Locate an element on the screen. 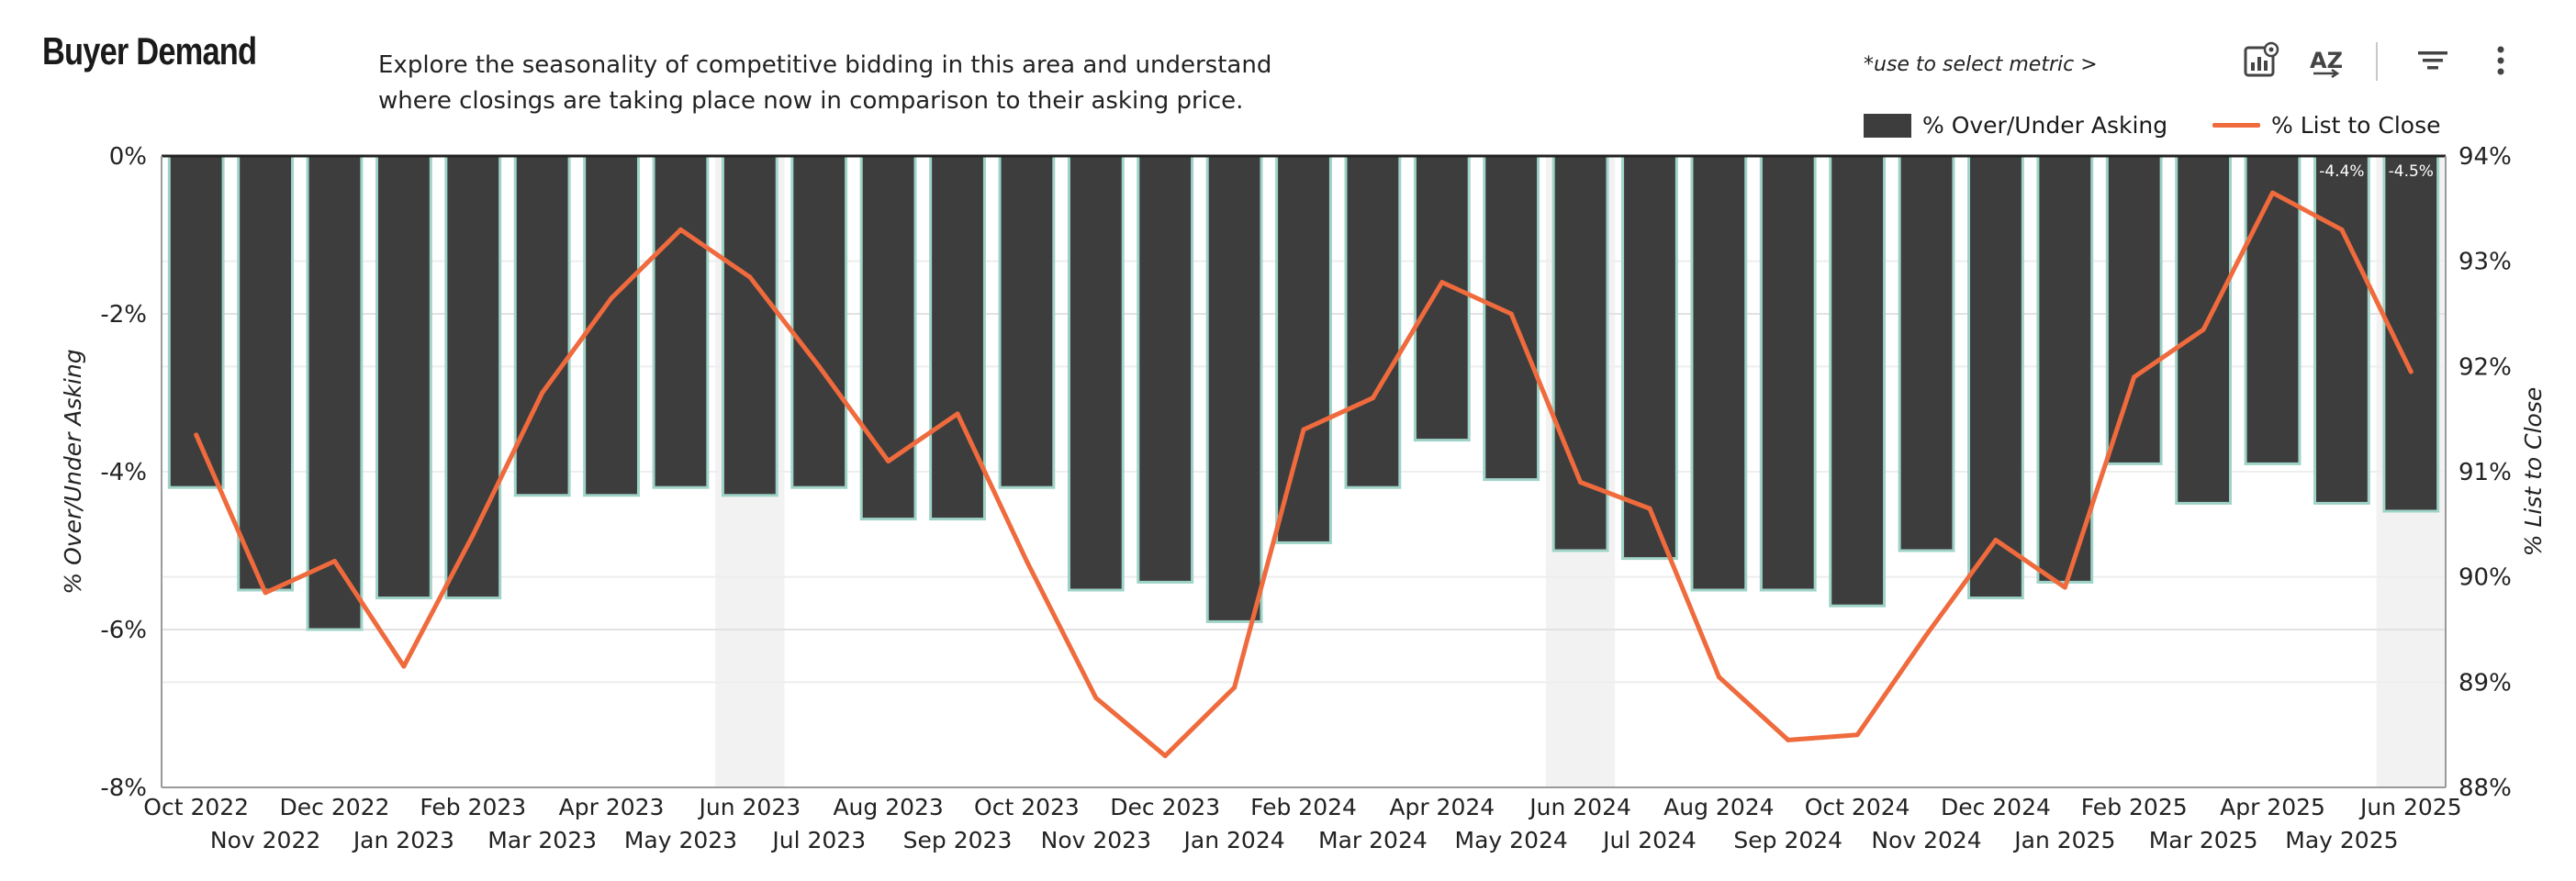 The image size is (2576, 881). right-tick-label: 88% is located at coordinates (2485, 788).